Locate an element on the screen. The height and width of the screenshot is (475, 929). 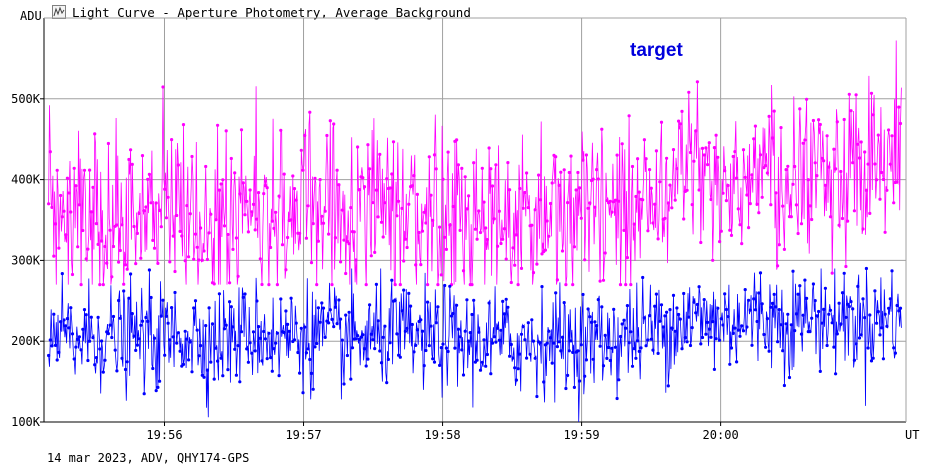
footer-info: 14 mar 2023, ADV, QHY174-GPS is located at coordinates (148, 458).